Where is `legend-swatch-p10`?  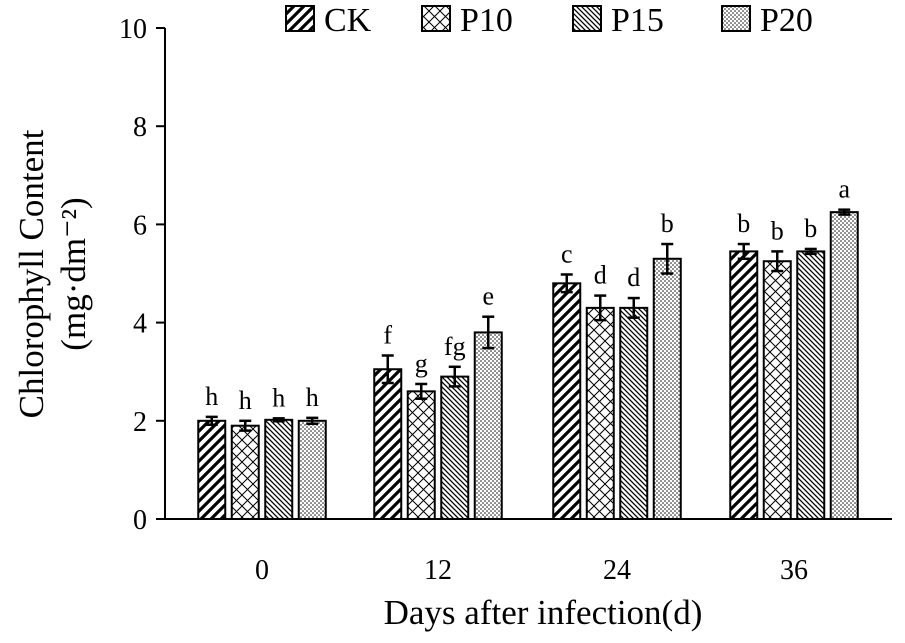 legend-swatch-p10 is located at coordinates (436, 18).